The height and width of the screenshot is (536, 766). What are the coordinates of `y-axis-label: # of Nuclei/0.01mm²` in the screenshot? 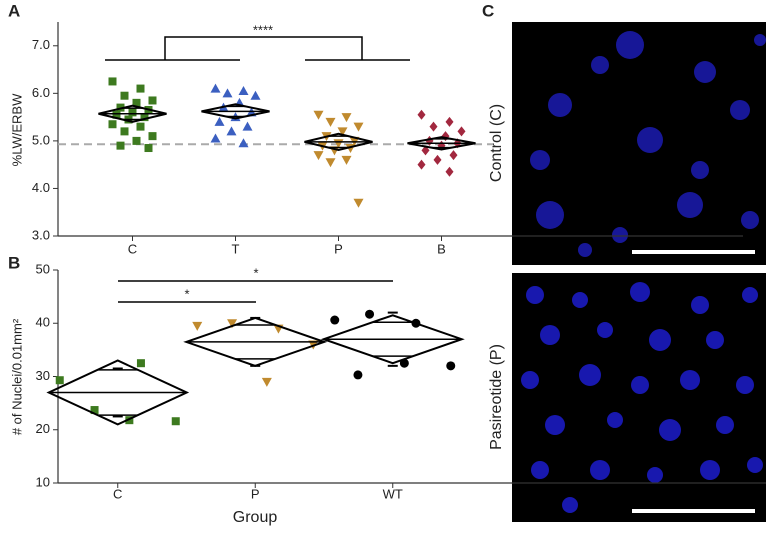 It's located at (16, 376).